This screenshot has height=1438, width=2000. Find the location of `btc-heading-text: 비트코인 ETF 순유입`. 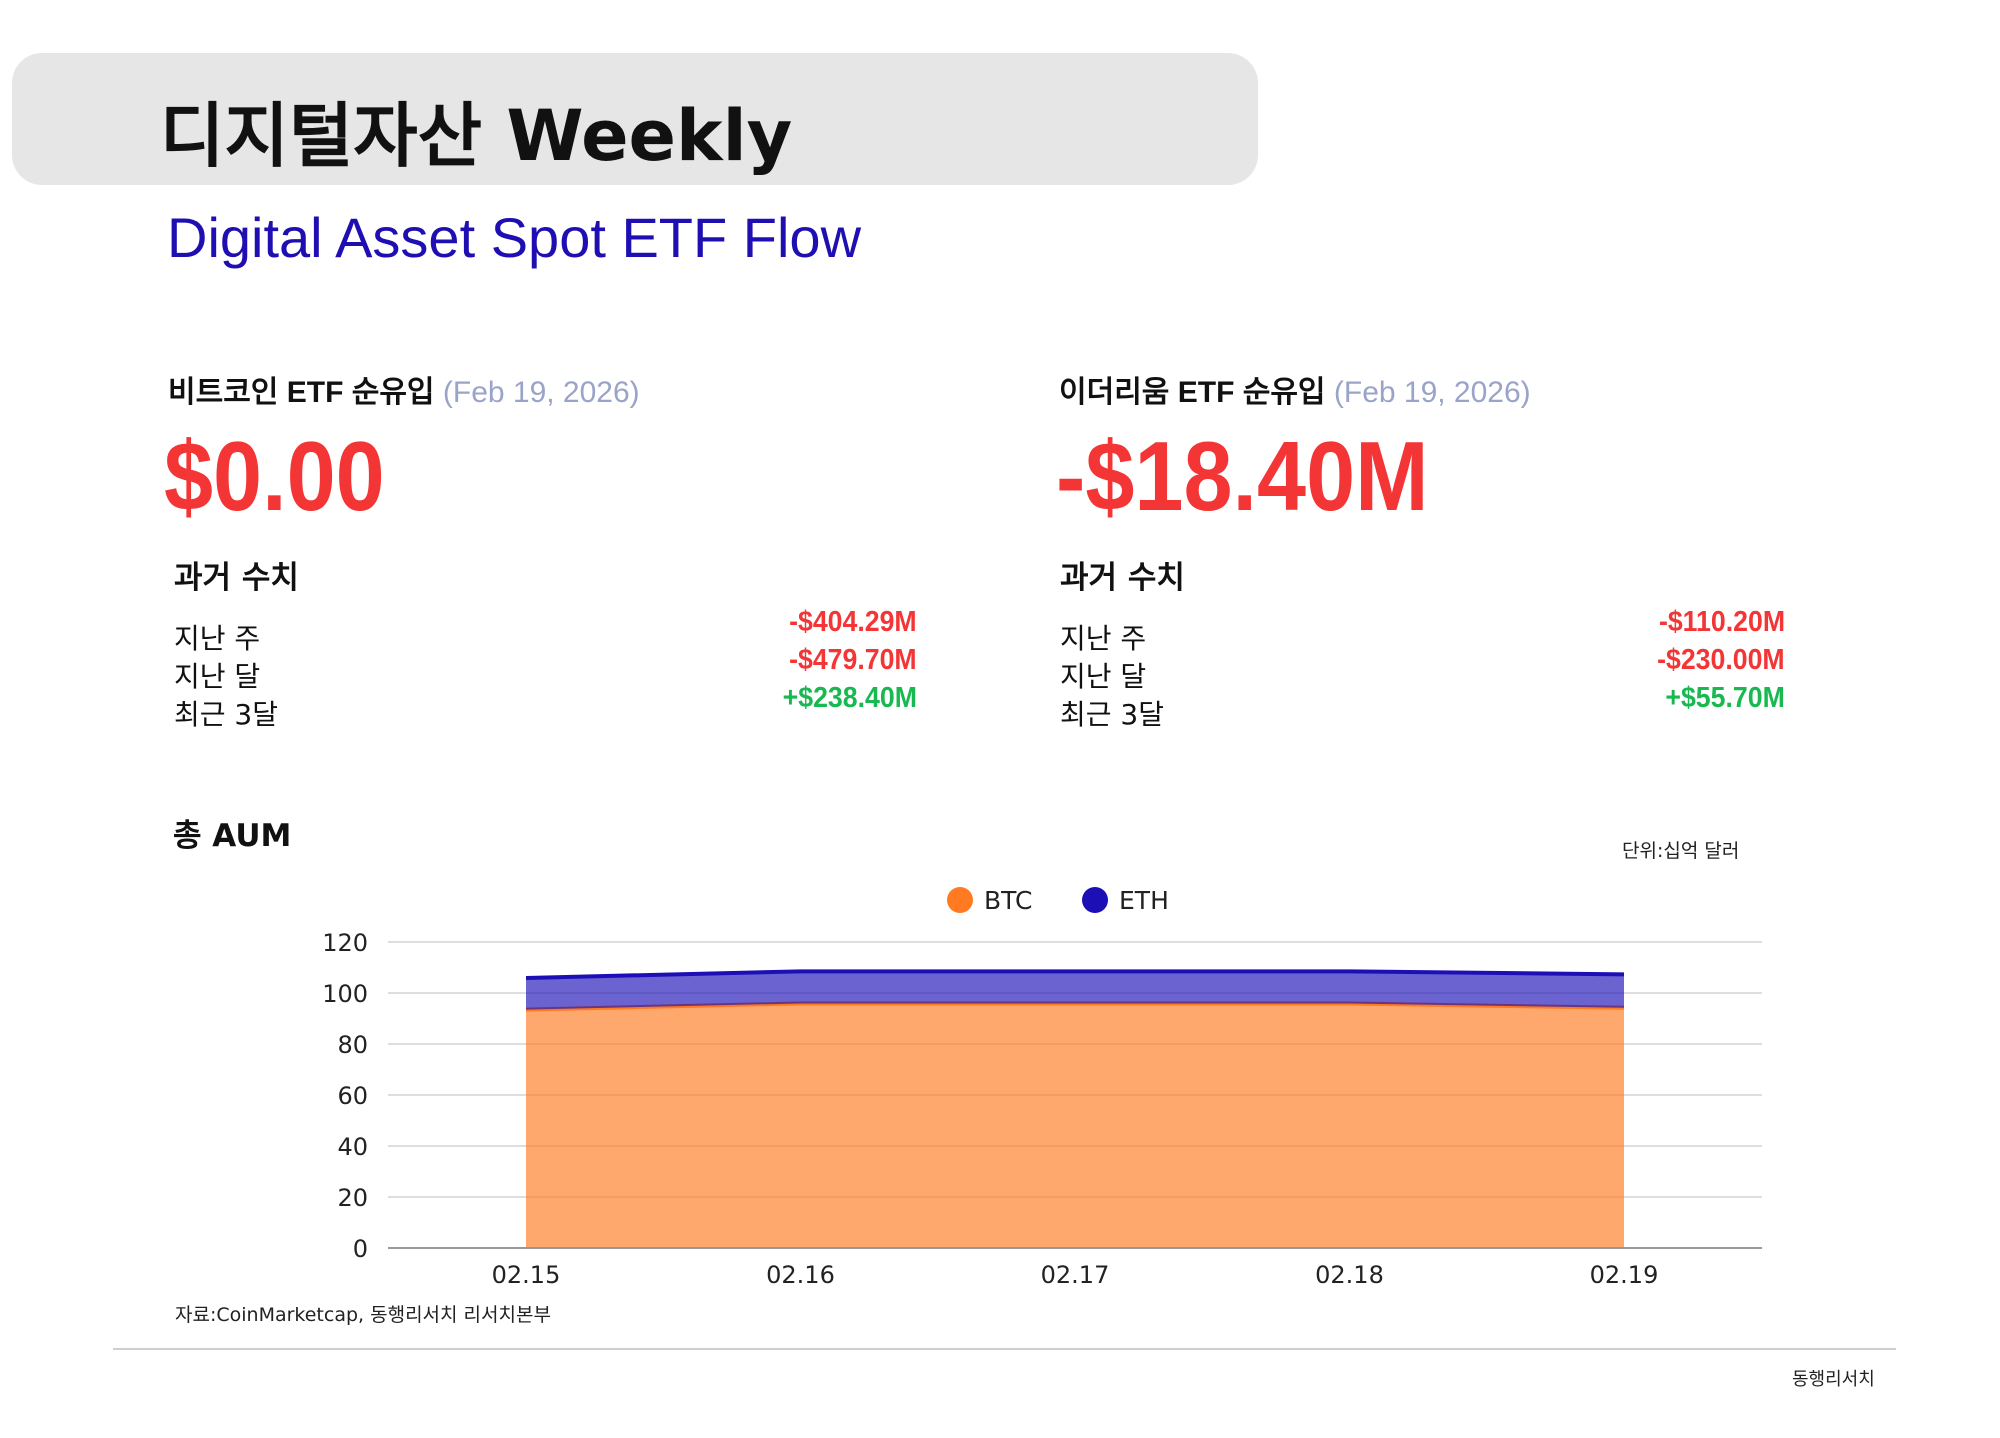

btc-heading-text: 비트코인 ETF 순유입 is located at coordinates (301, 392).